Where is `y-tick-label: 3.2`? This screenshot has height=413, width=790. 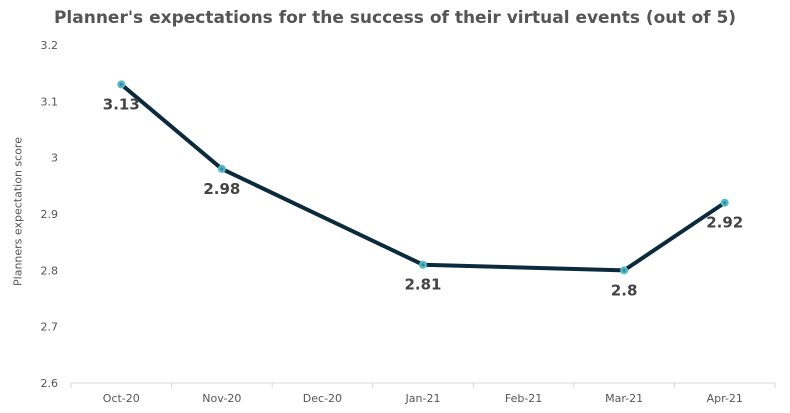 y-tick-label: 3.2 is located at coordinates (50, 45).